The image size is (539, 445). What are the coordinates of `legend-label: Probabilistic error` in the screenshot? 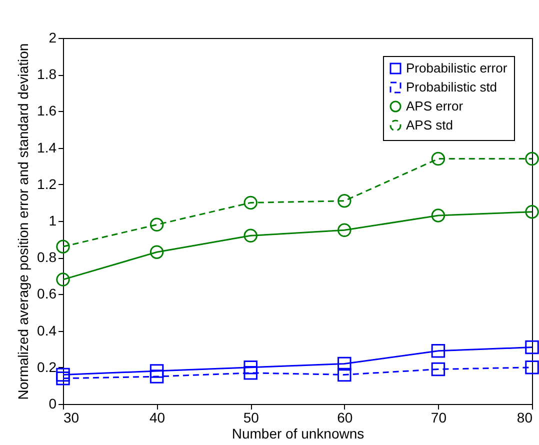 It's located at (457, 68).